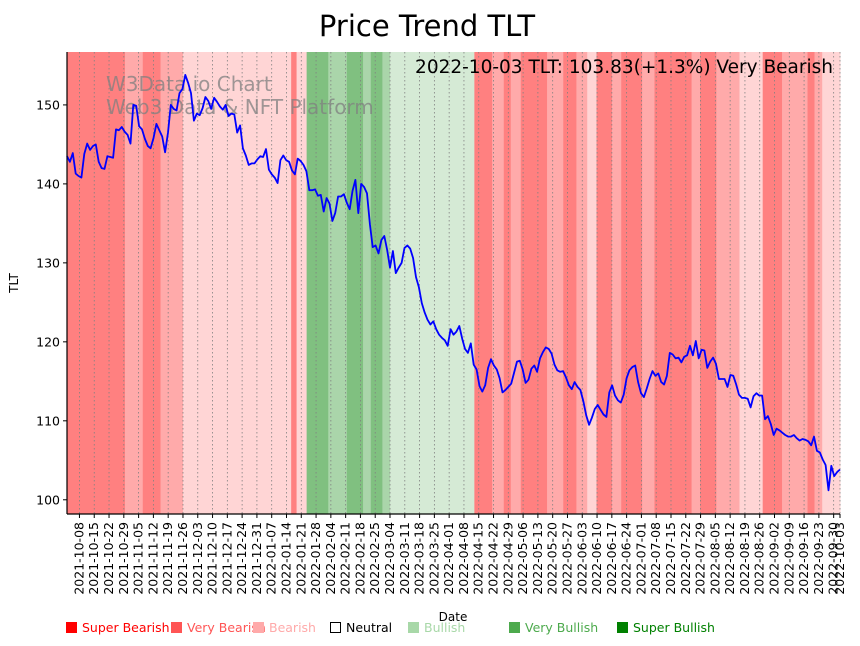 This screenshot has width=860, height=646. What do you see at coordinates (48, 341) in the screenshot?
I see `y-tick-label: 120` at bounding box center [48, 341].